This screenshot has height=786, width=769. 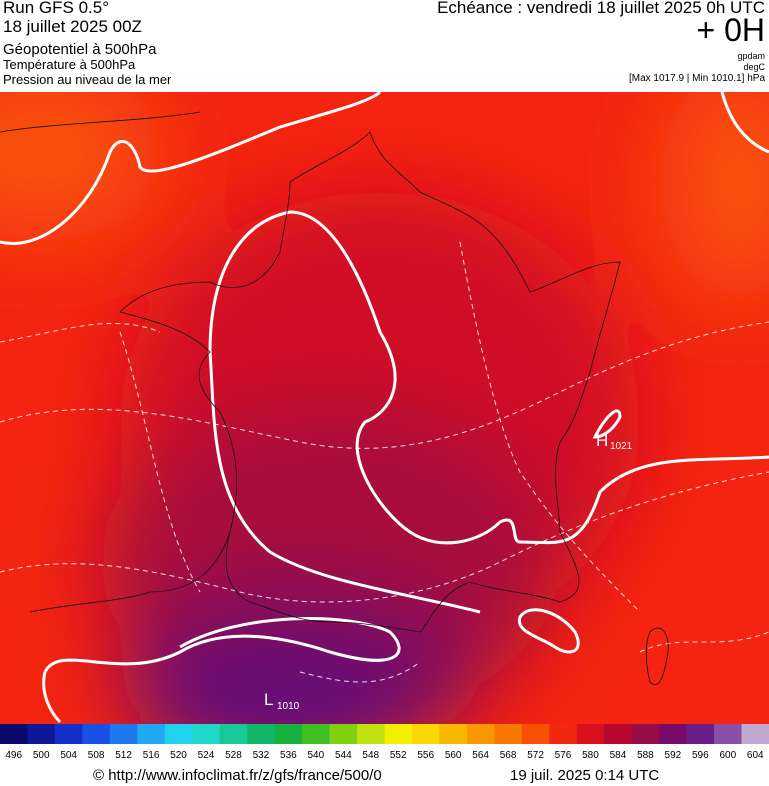 What do you see at coordinates (751, 56) in the screenshot?
I see `unit-1: gpdam` at bounding box center [751, 56].